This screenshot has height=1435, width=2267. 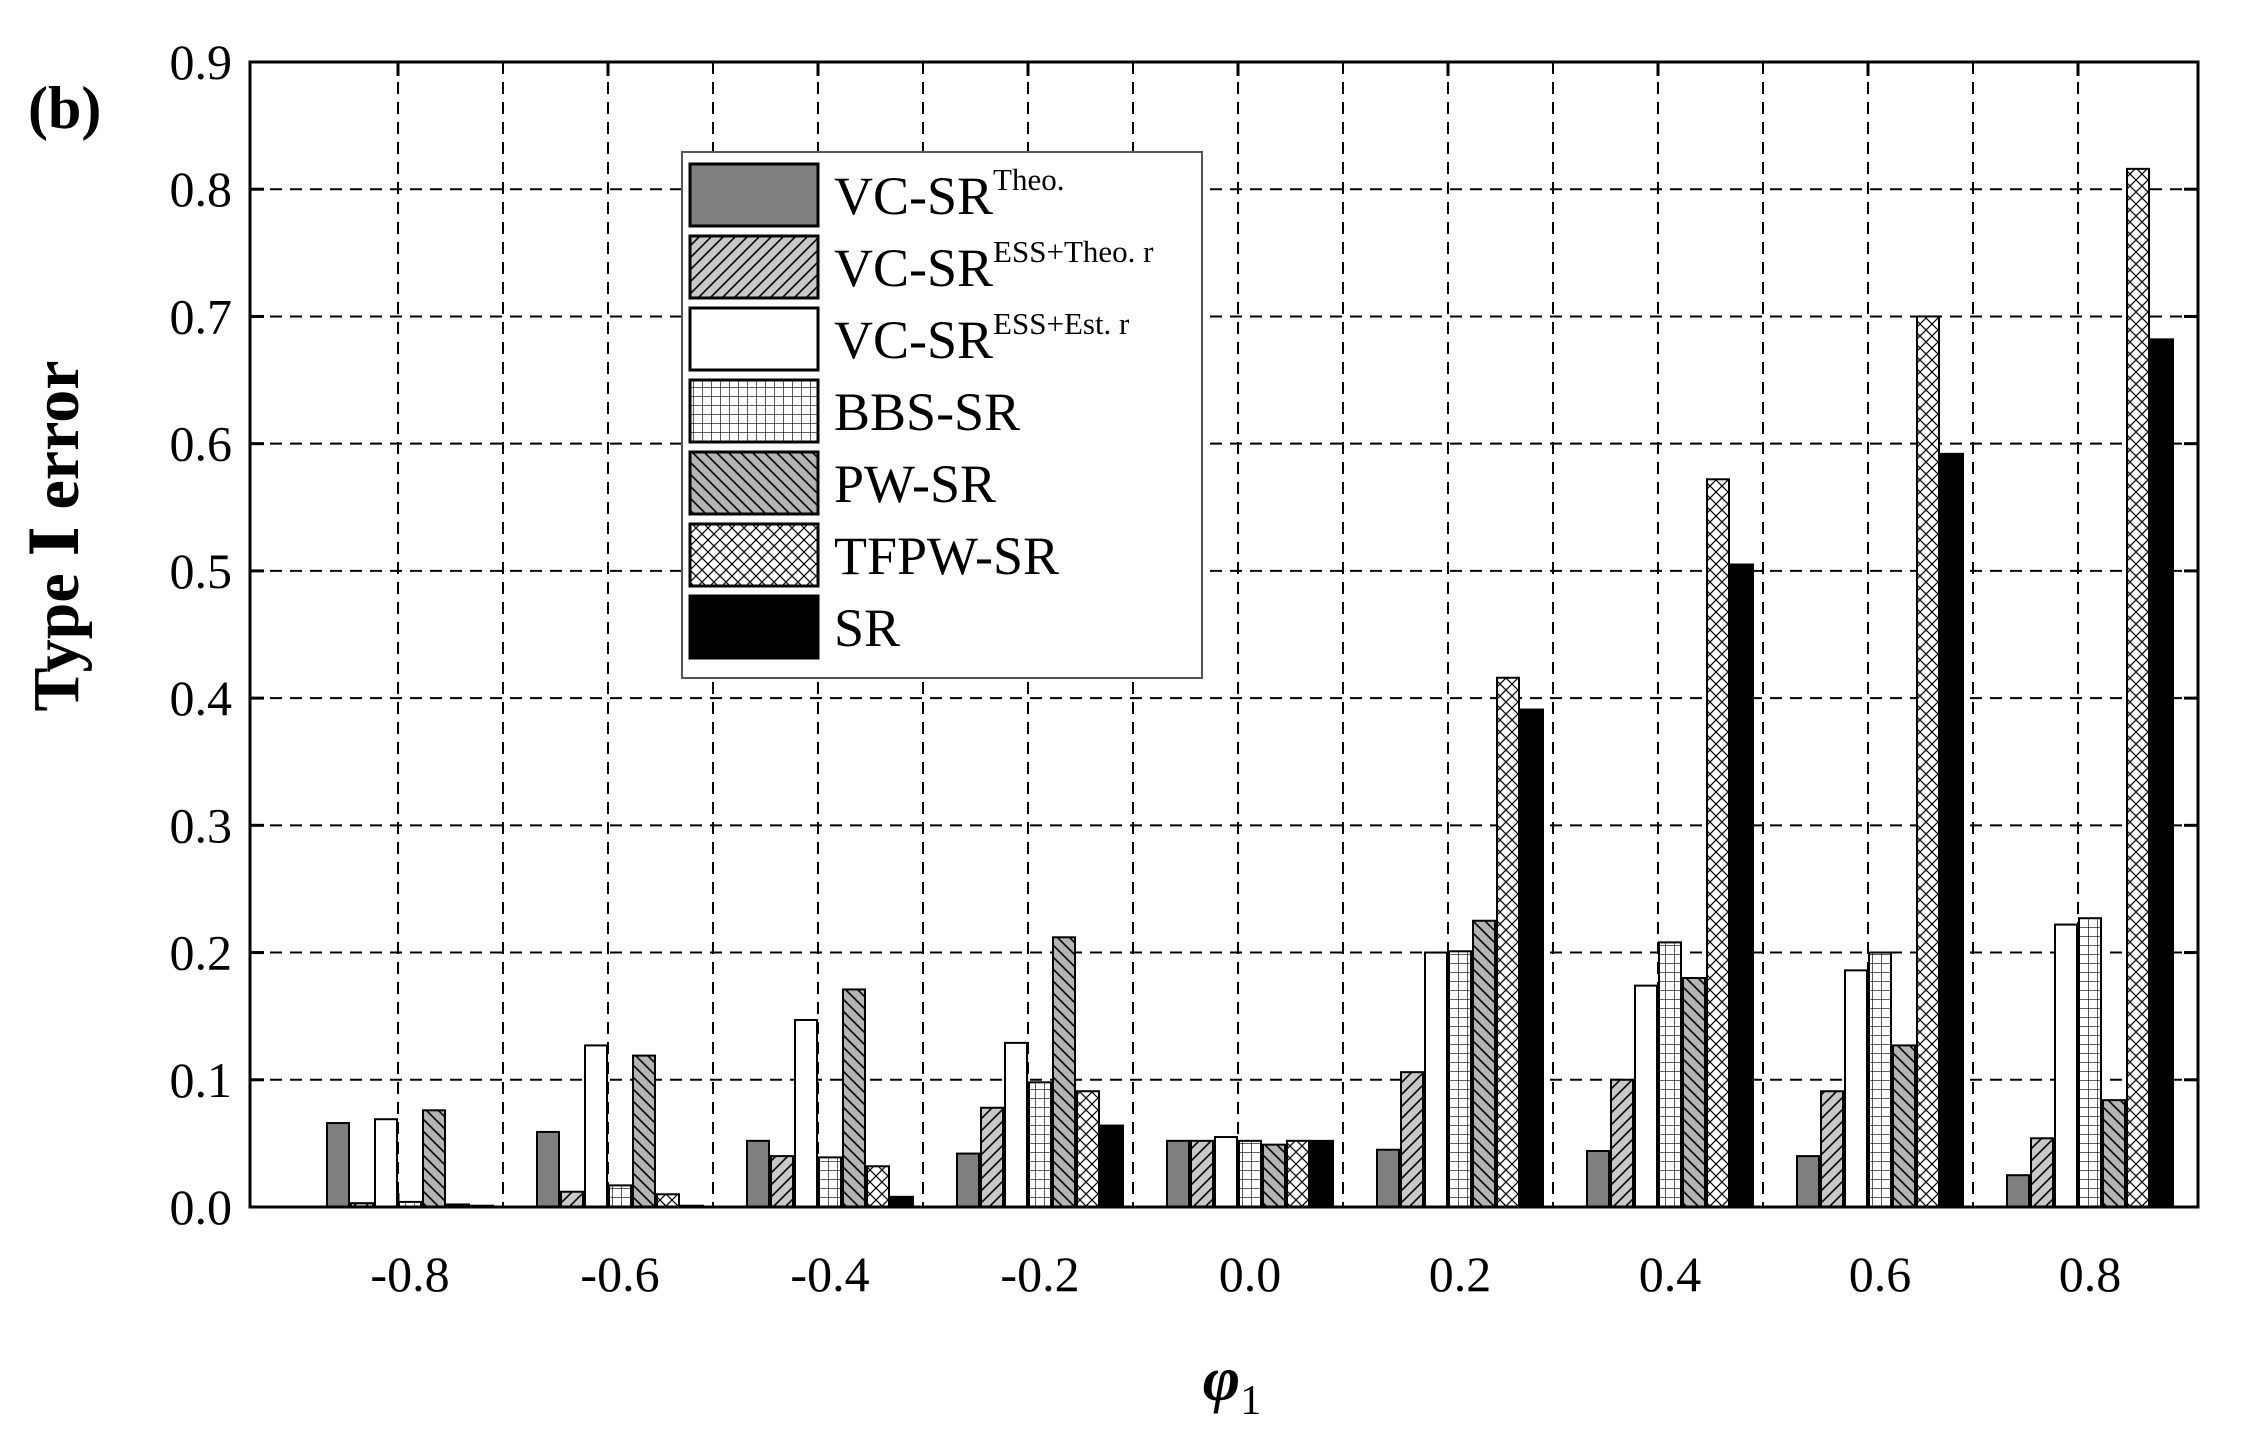 I want to click on bar-pw-sr--0.6, so click(x=644, y=1131).